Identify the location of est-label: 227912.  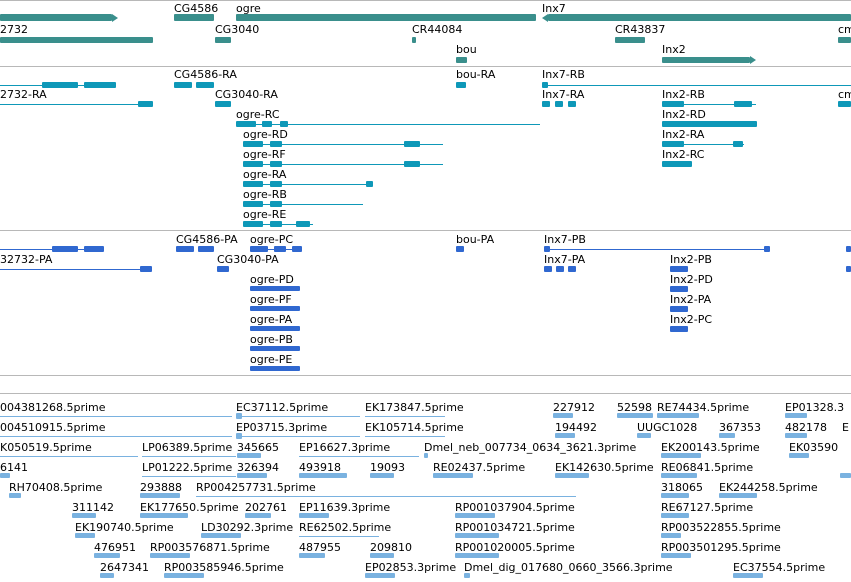
(574, 407).